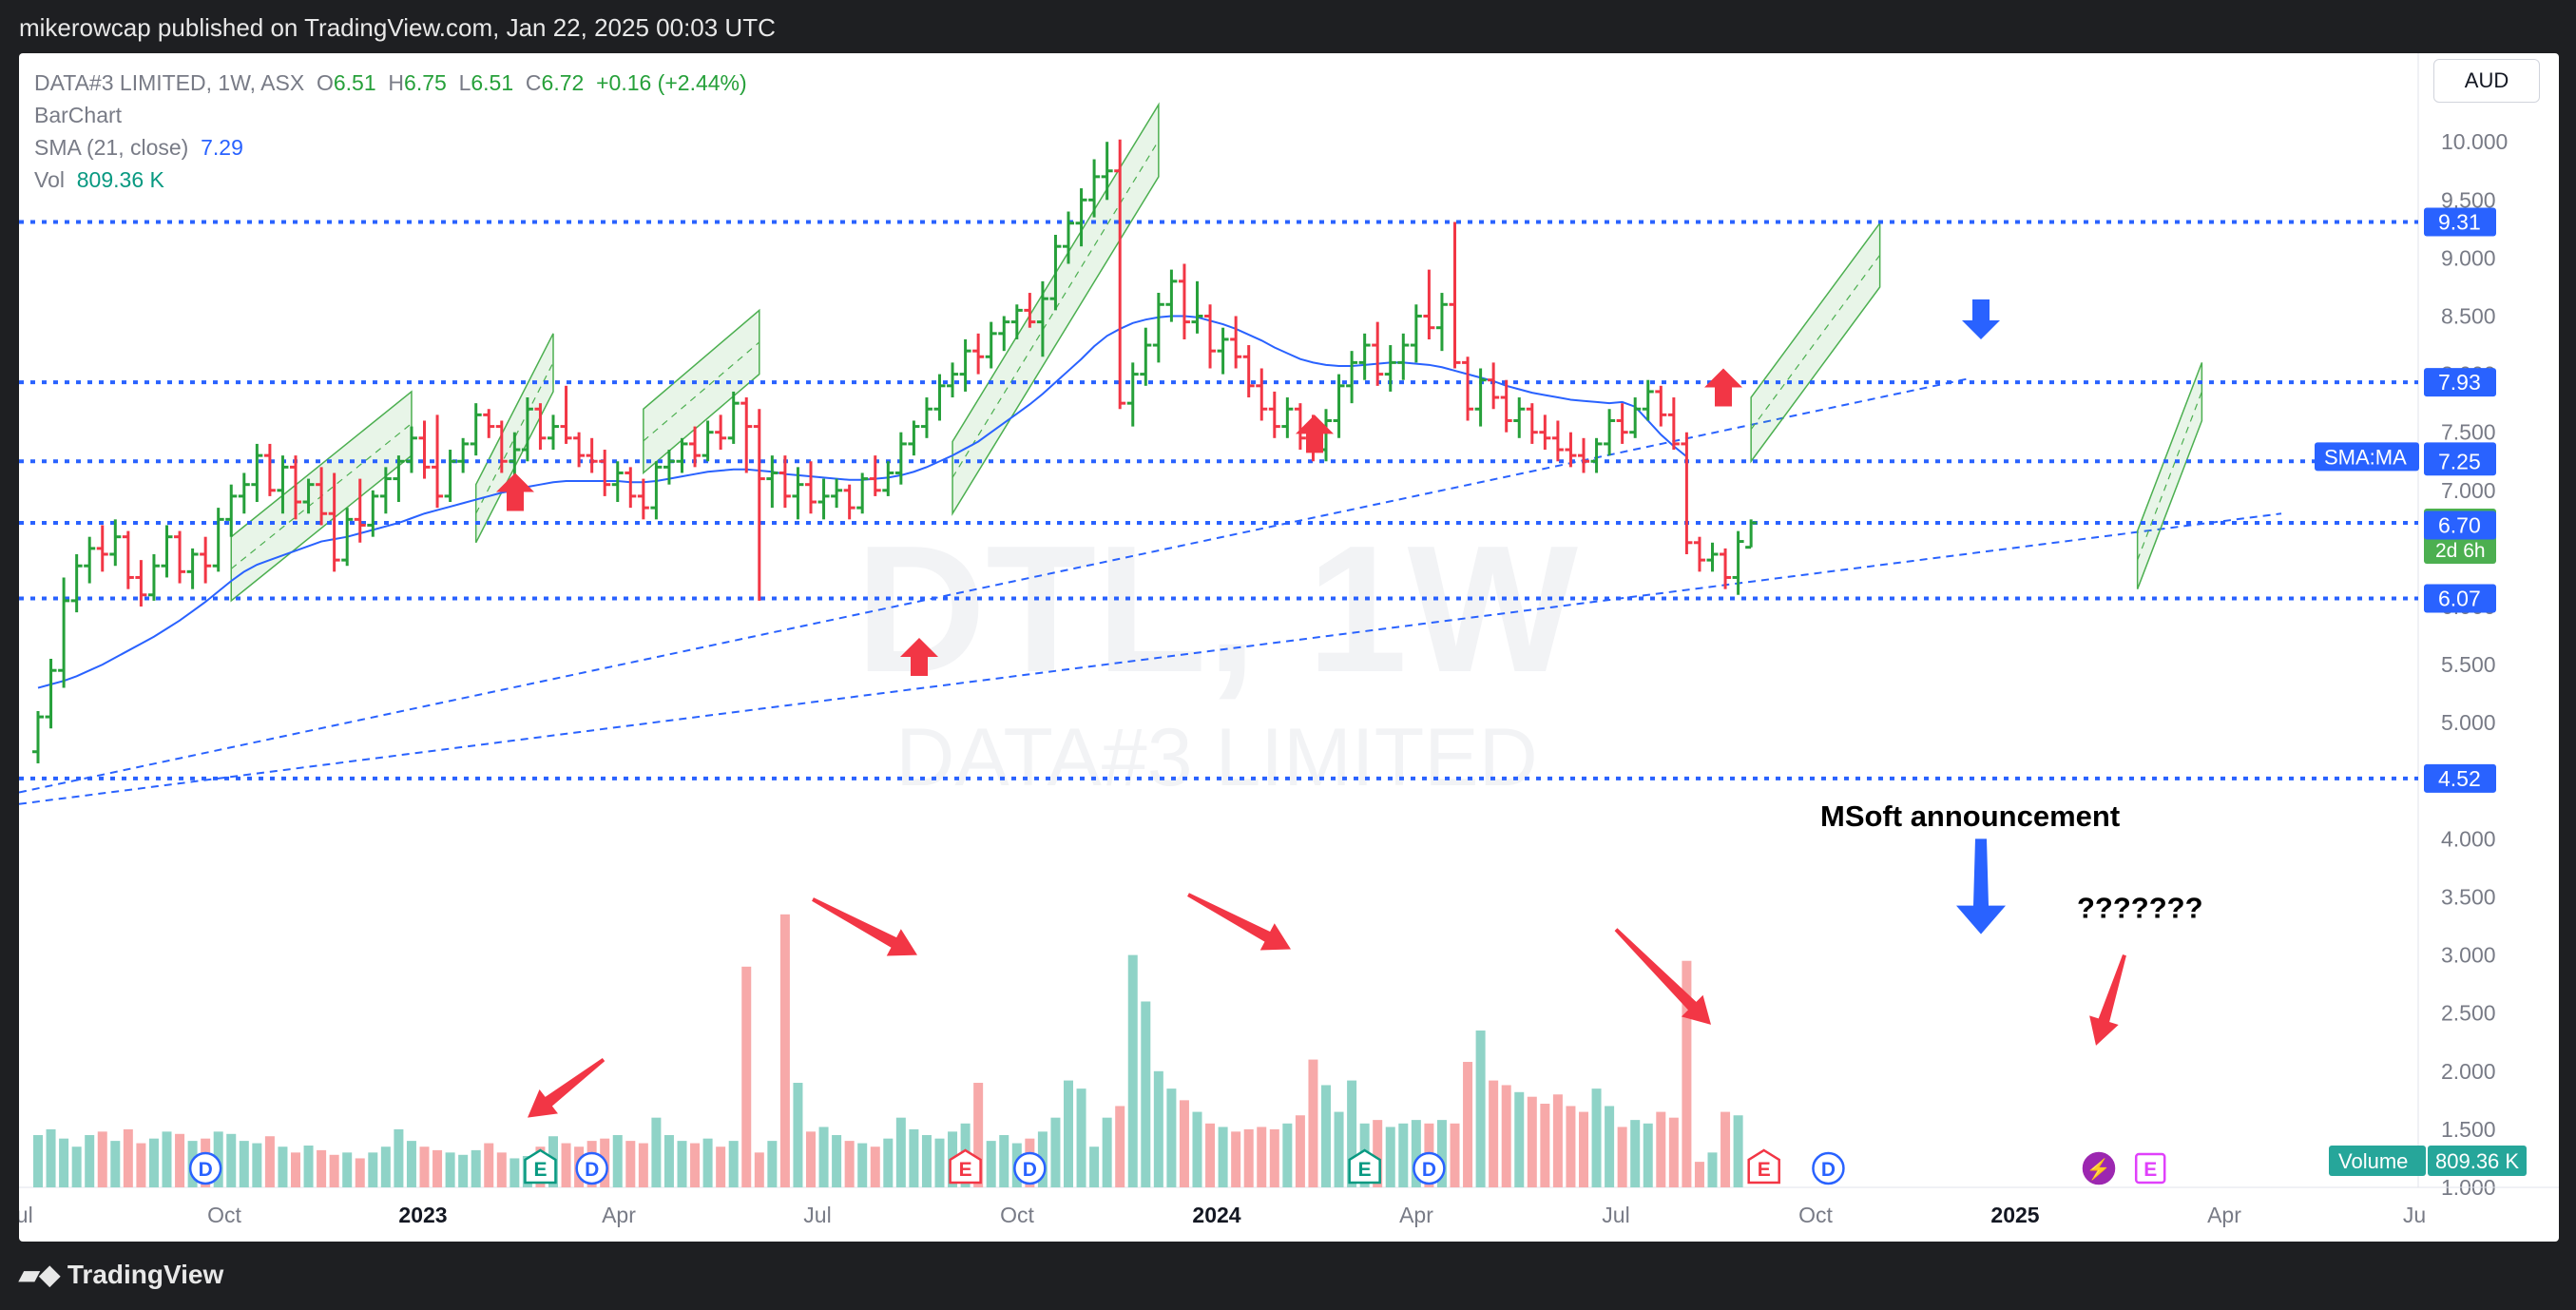 Image resolution: width=2576 pixels, height=1310 pixels. What do you see at coordinates (2428, 1161) in the screenshot?
I see `volume-label: Volume 809.36 K` at bounding box center [2428, 1161].